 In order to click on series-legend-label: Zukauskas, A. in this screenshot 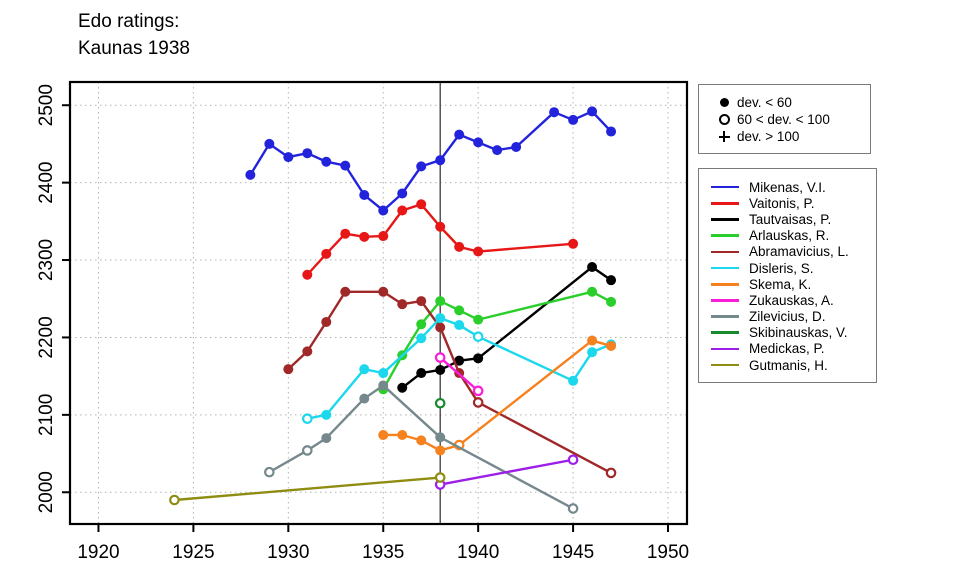, I will do `click(791, 300)`.